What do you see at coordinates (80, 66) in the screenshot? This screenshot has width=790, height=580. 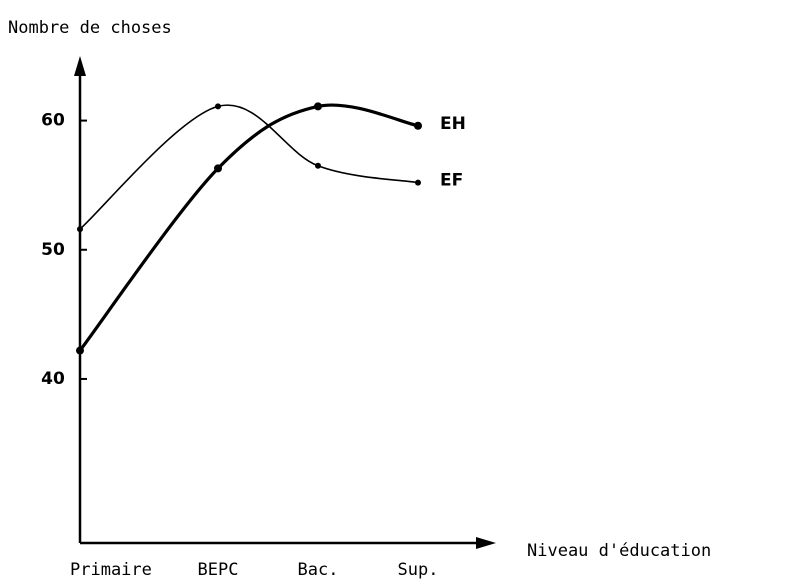 I see `y-axis-arrow` at bounding box center [80, 66].